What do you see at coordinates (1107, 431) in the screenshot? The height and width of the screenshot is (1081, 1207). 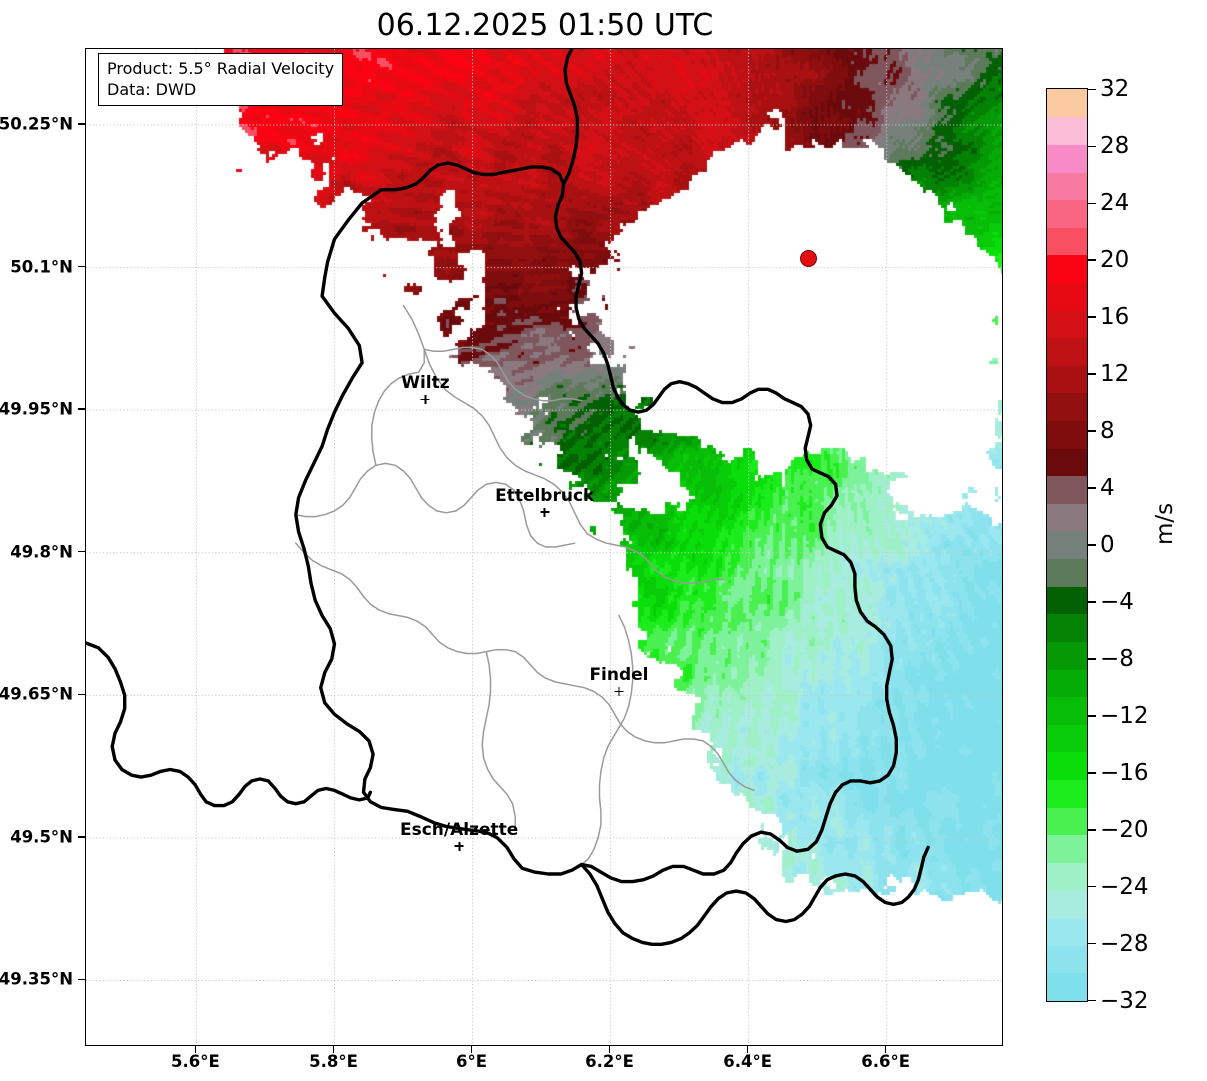 I see `colorbar-tick-label-6: 8` at bounding box center [1107, 431].